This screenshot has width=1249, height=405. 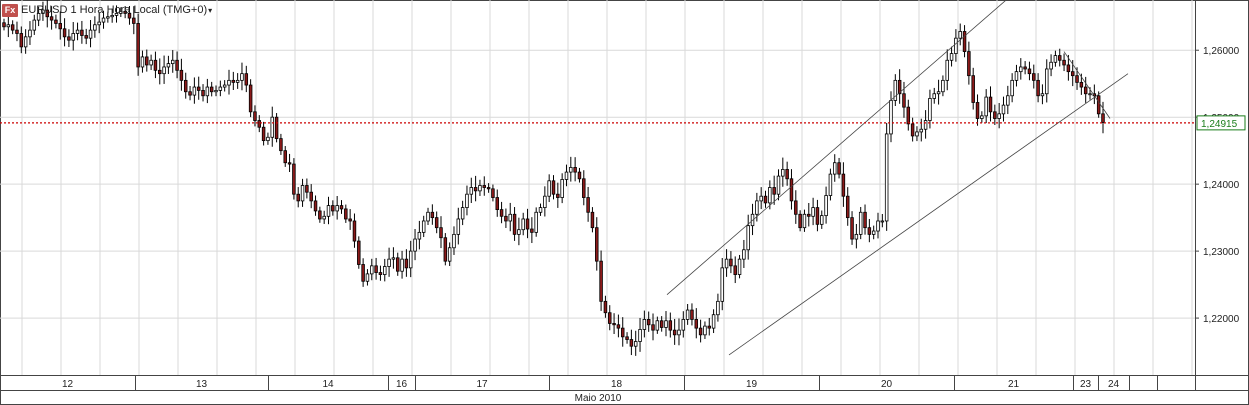 What do you see at coordinates (1014, 384) in the screenshot?
I see `x-day-label: 21` at bounding box center [1014, 384].